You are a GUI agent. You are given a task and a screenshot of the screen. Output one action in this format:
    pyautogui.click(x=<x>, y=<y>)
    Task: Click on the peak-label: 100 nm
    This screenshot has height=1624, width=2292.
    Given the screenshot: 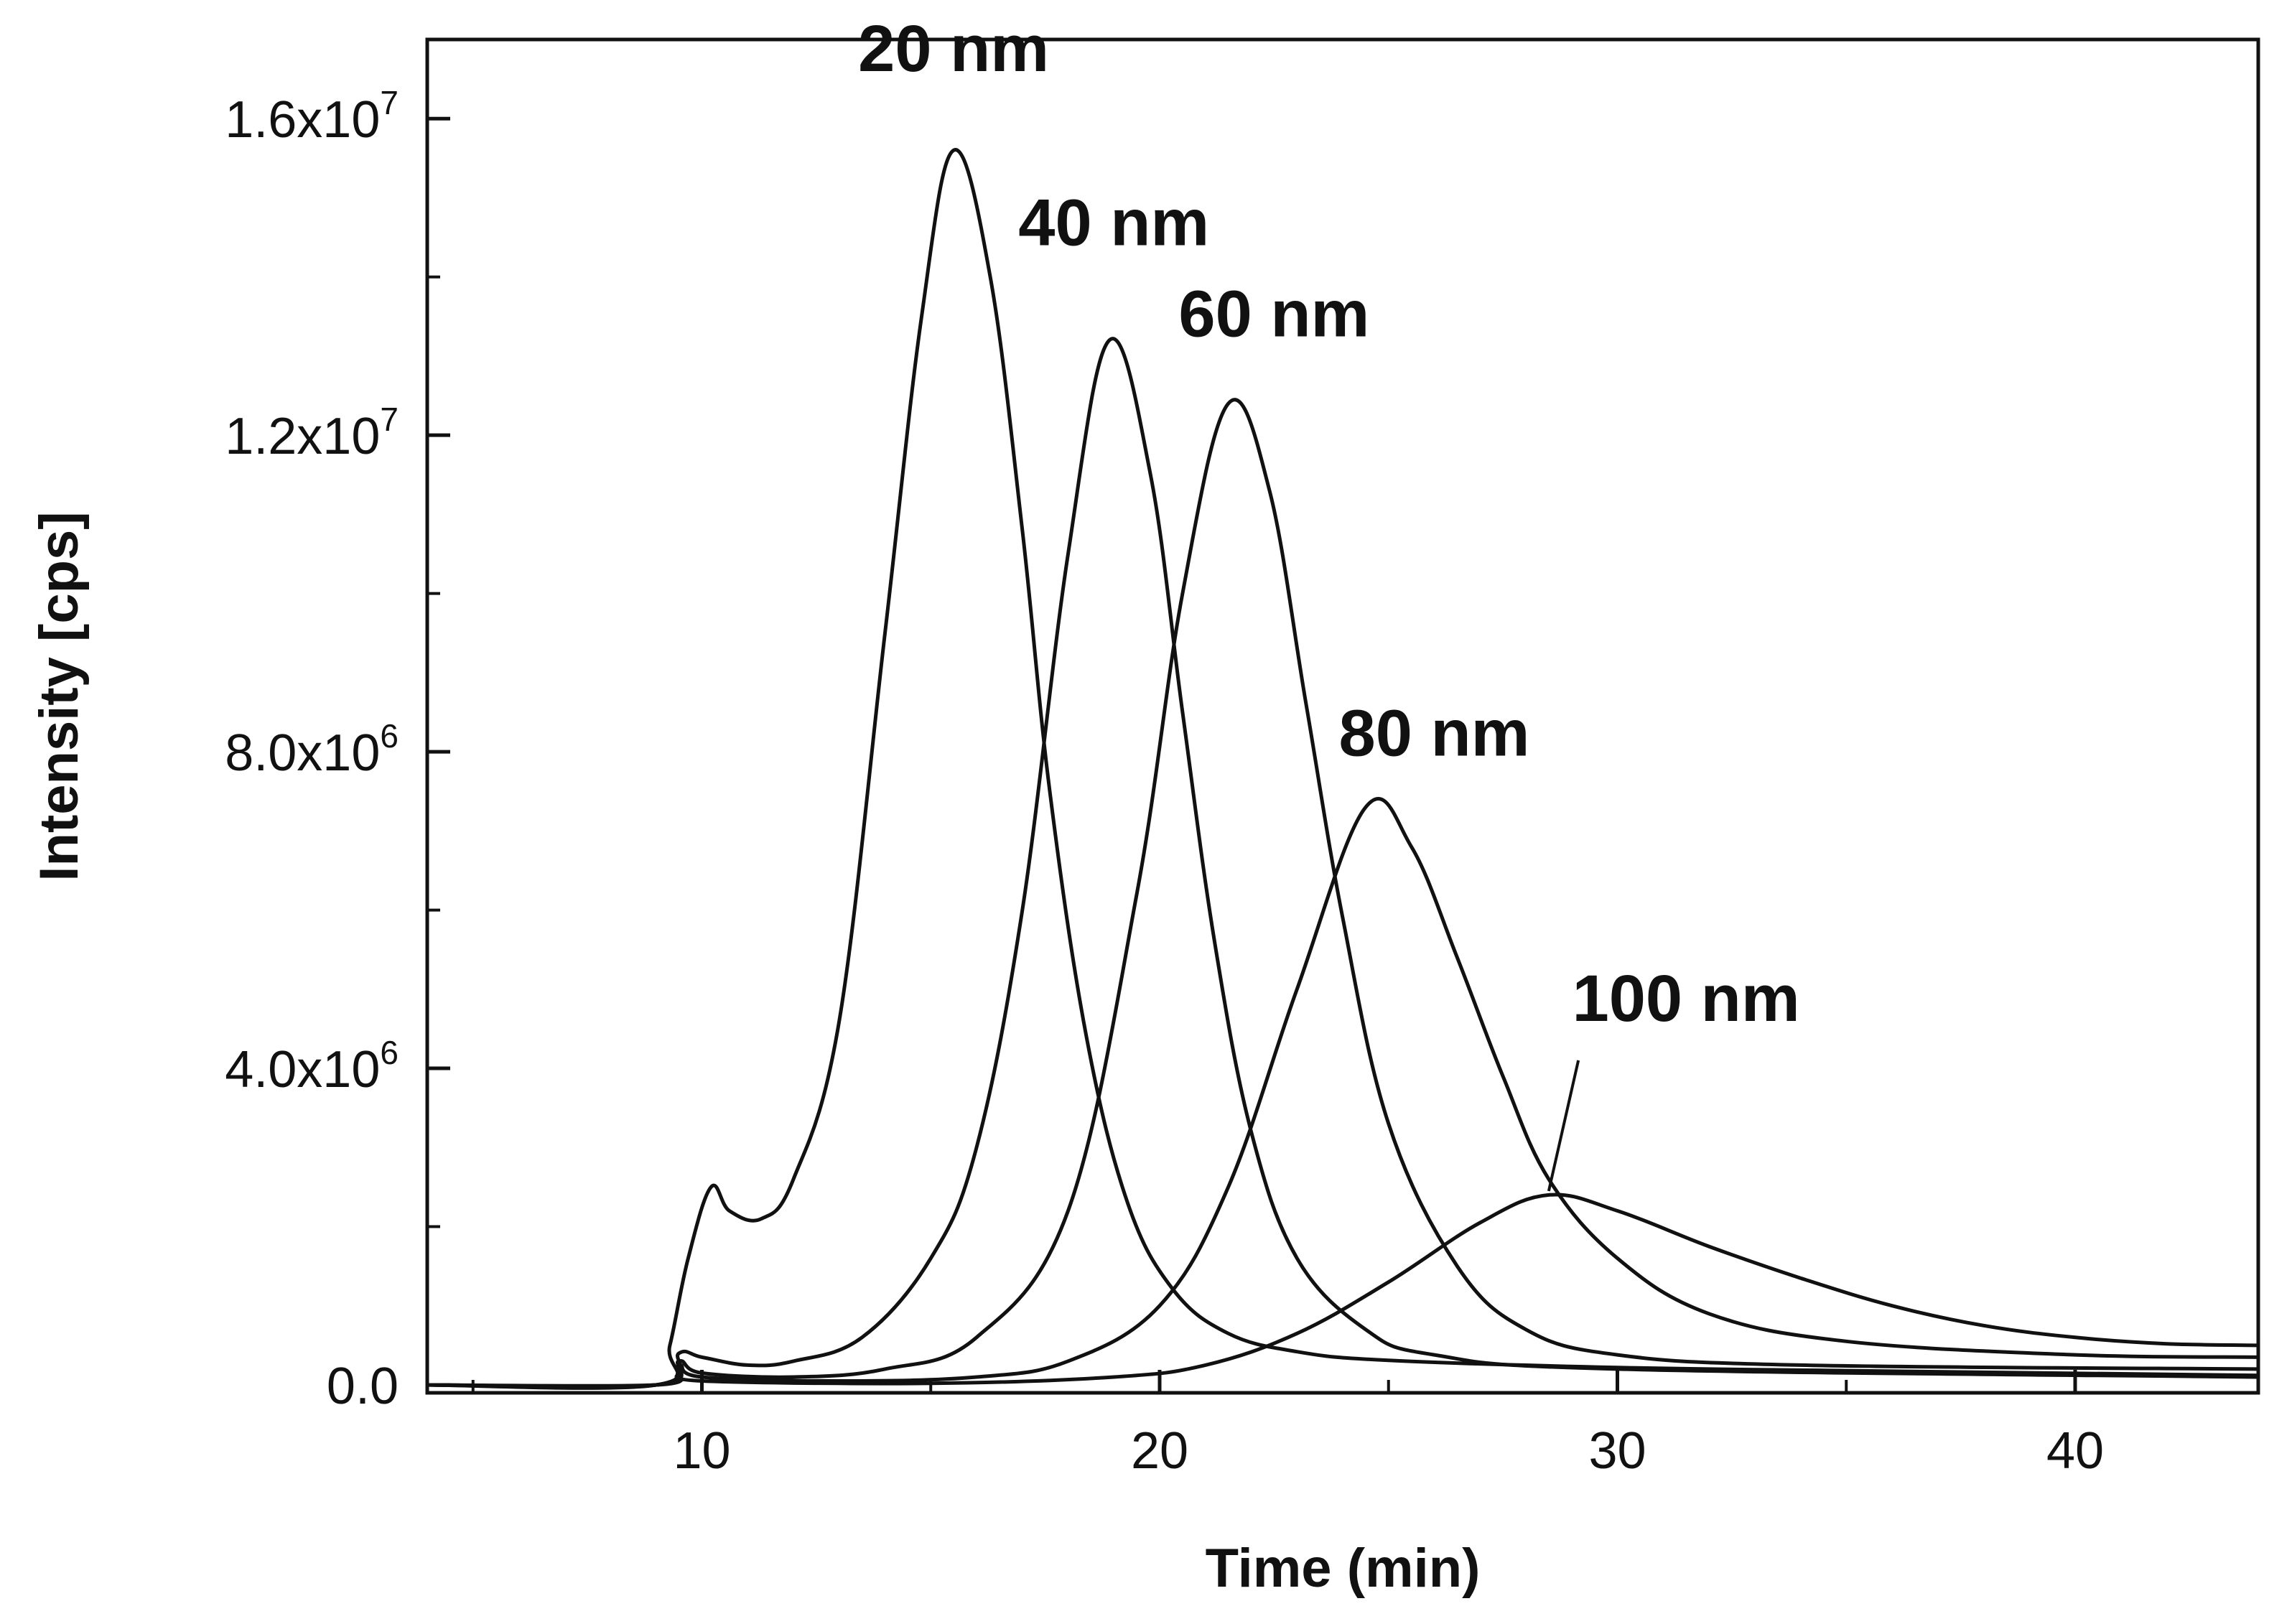 What is the action you would take?
    pyautogui.click(x=1686, y=998)
    